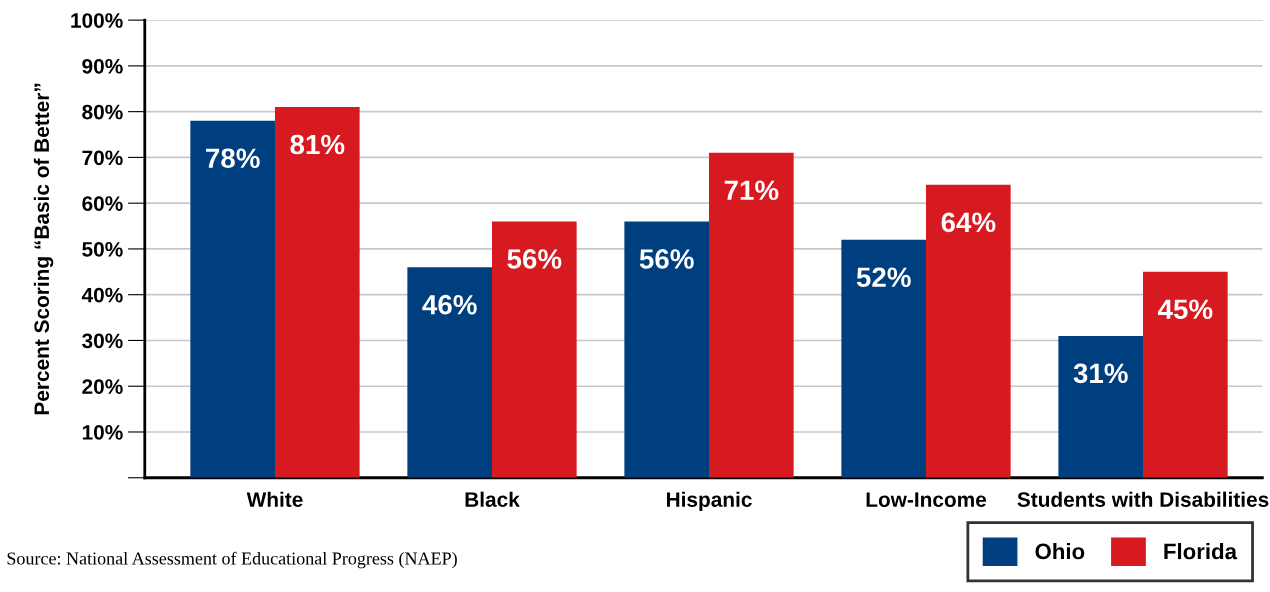  Describe the element at coordinates (1201, 551) in the screenshot. I see `legend-label: Florida` at that location.